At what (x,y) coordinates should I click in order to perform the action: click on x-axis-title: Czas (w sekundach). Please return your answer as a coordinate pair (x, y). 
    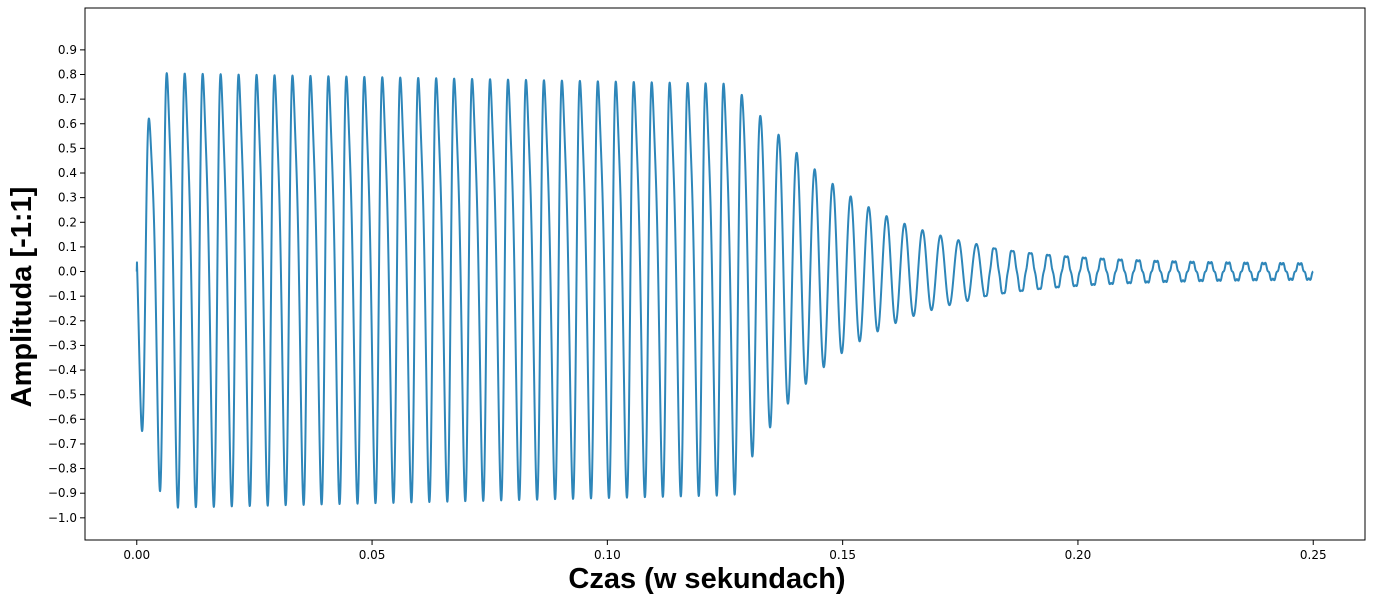
    Looking at the image, I should click on (706, 578).